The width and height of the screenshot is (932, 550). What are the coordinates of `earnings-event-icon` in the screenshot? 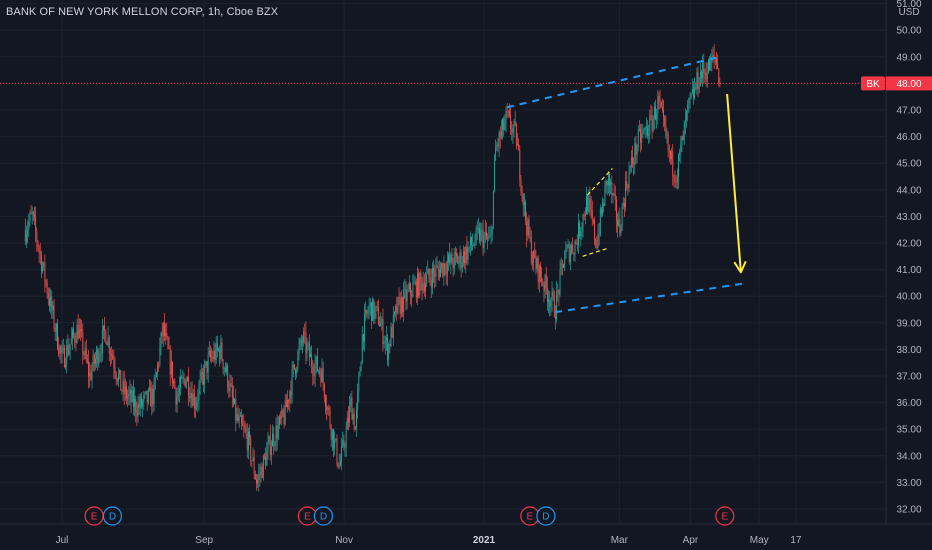 It's located at (725, 516).